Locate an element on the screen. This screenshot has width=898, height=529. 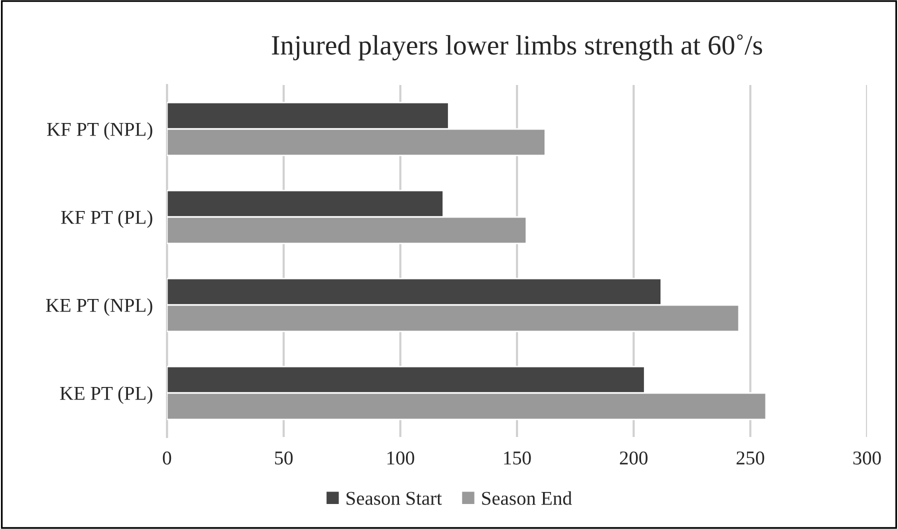
x-tick-label: 250 is located at coordinates (750, 458).